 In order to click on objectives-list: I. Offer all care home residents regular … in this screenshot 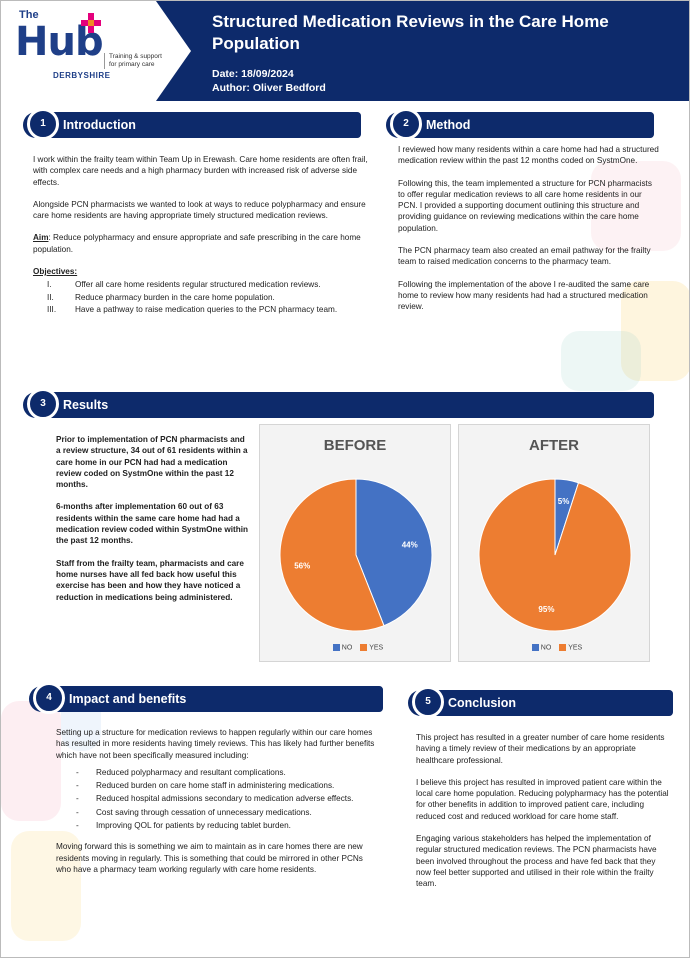, I will do `click(200, 297)`.